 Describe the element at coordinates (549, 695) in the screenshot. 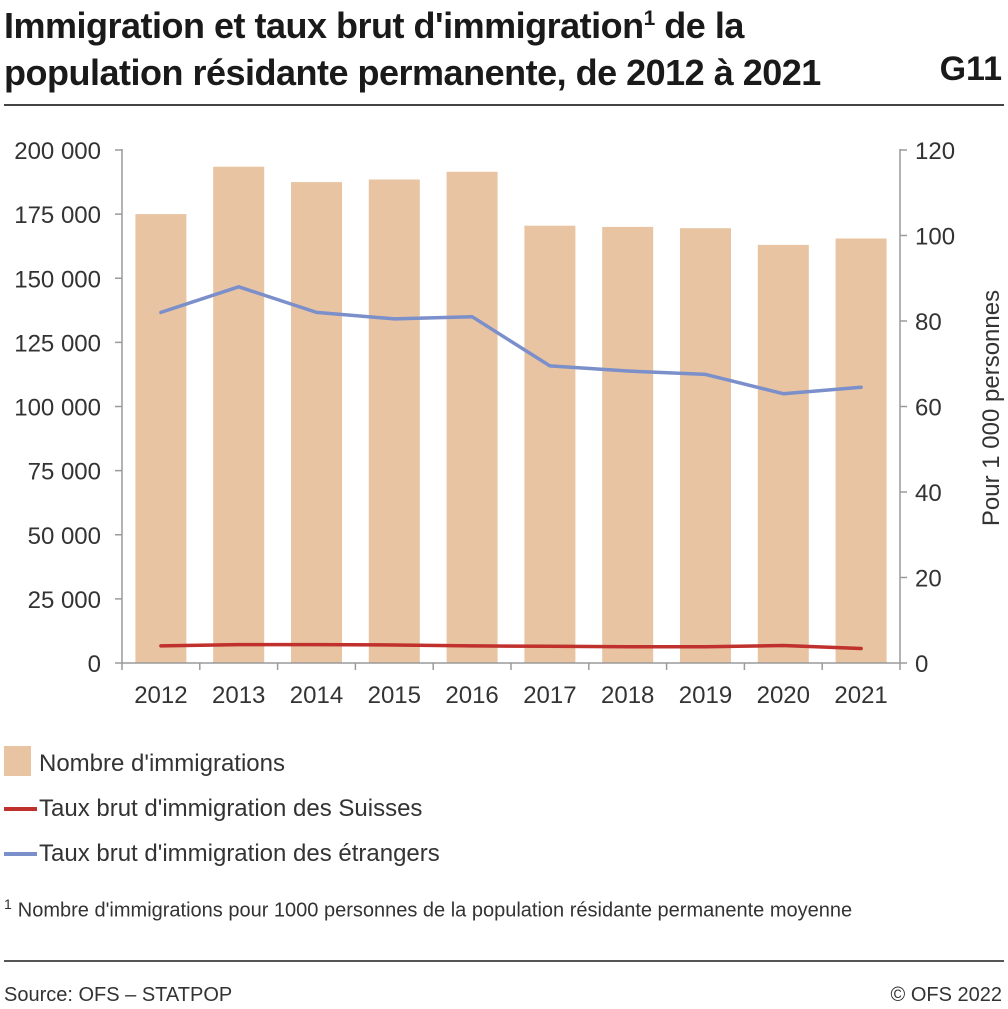

I see `x-tick-label-2017: 2017` at that location.